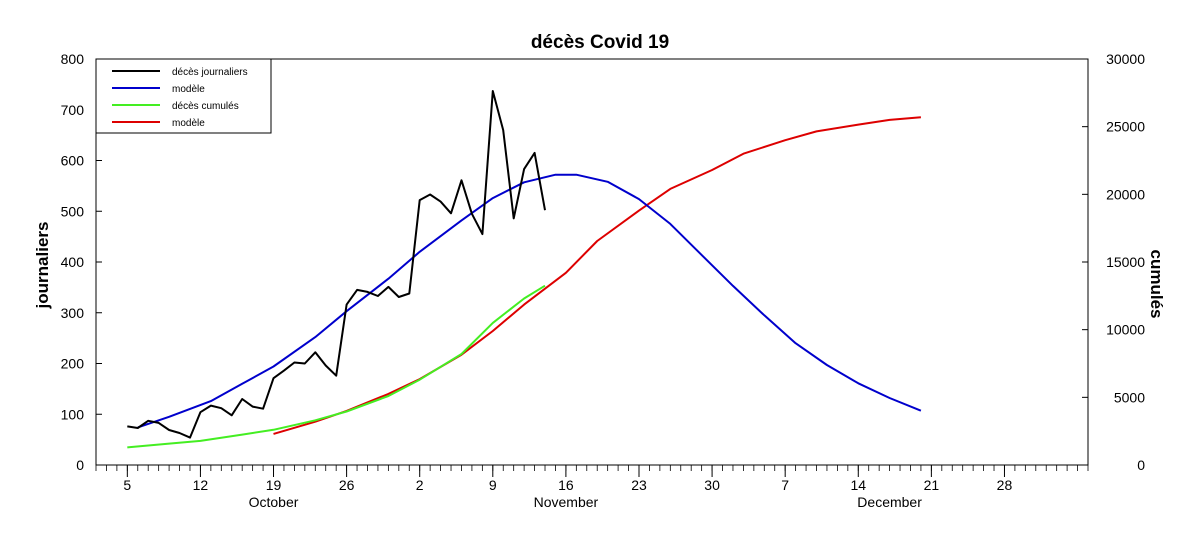 The height and width of the screenshot is (537, 1200). I want to click on chart-title: décès Covid 19, so click(600, 42).